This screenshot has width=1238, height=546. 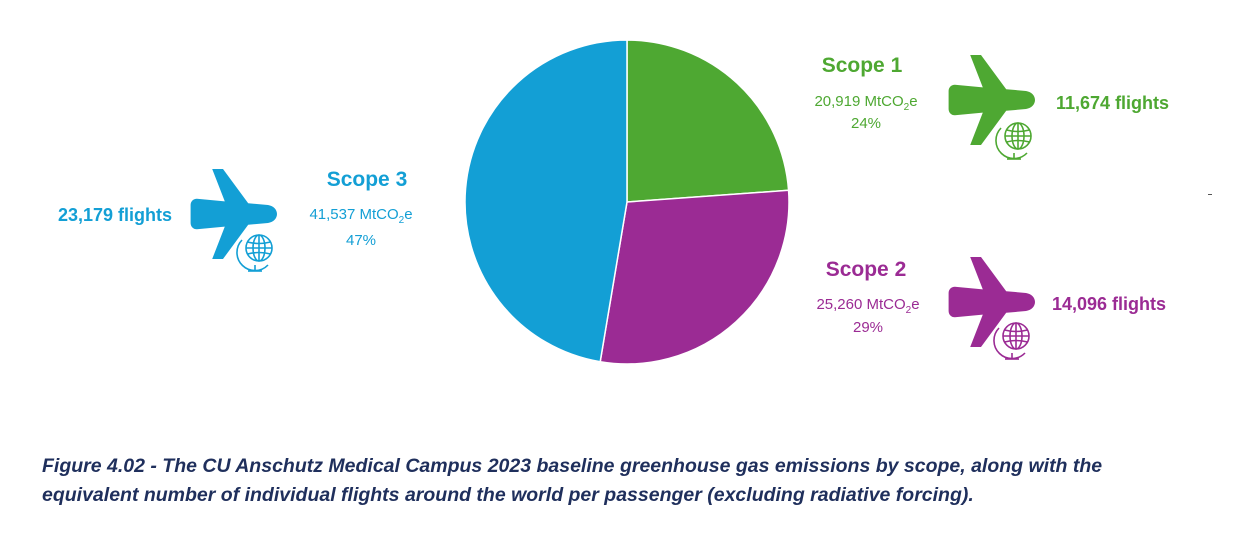 What do you see at coordinates (360, 216) in the screenshot?
I see `scope-3-emissions: 41,537 MtCO2e` at bounding box center [360, 216].